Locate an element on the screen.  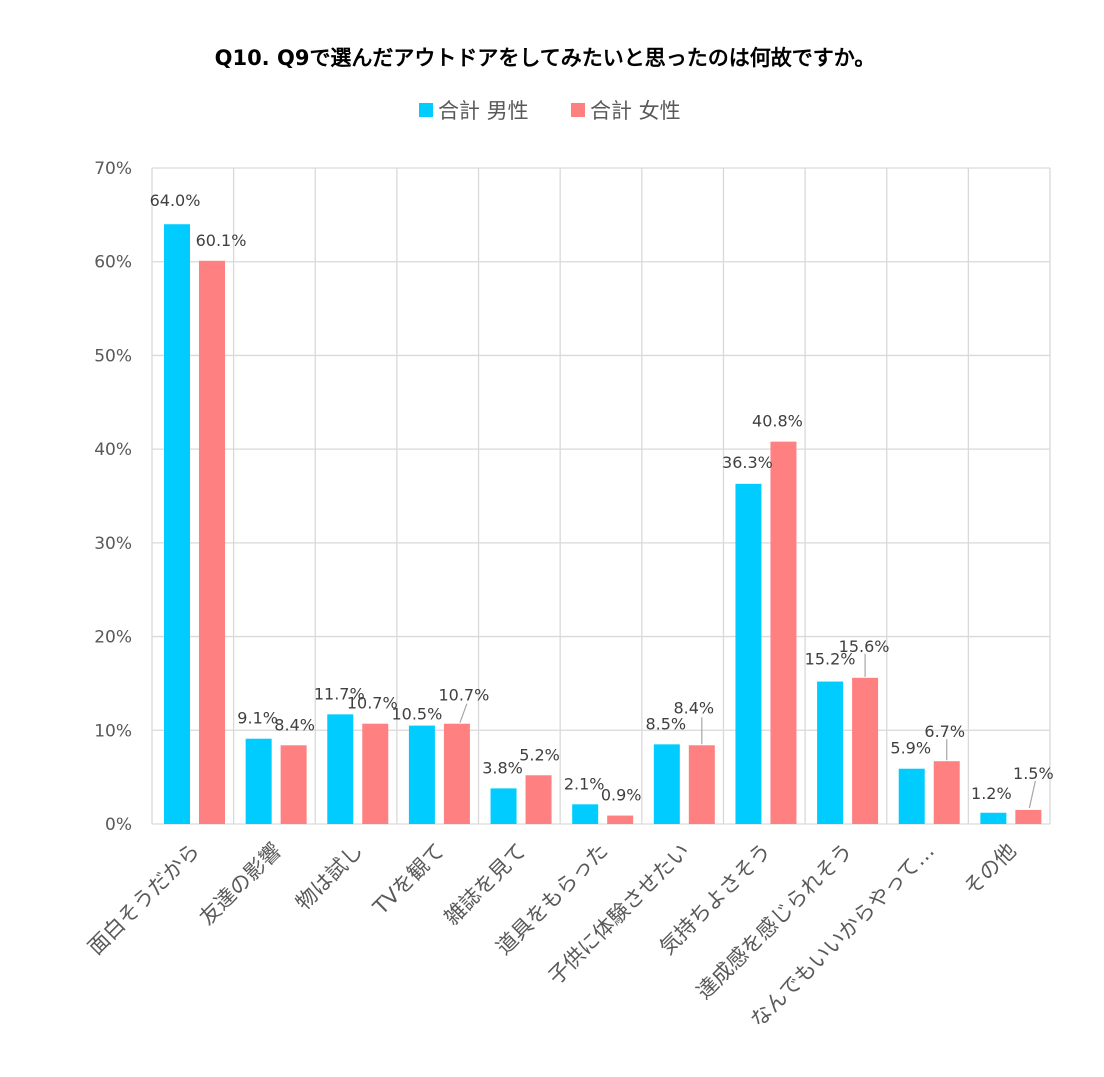
data-label: 0.9% is located at coordinates (621, 795).